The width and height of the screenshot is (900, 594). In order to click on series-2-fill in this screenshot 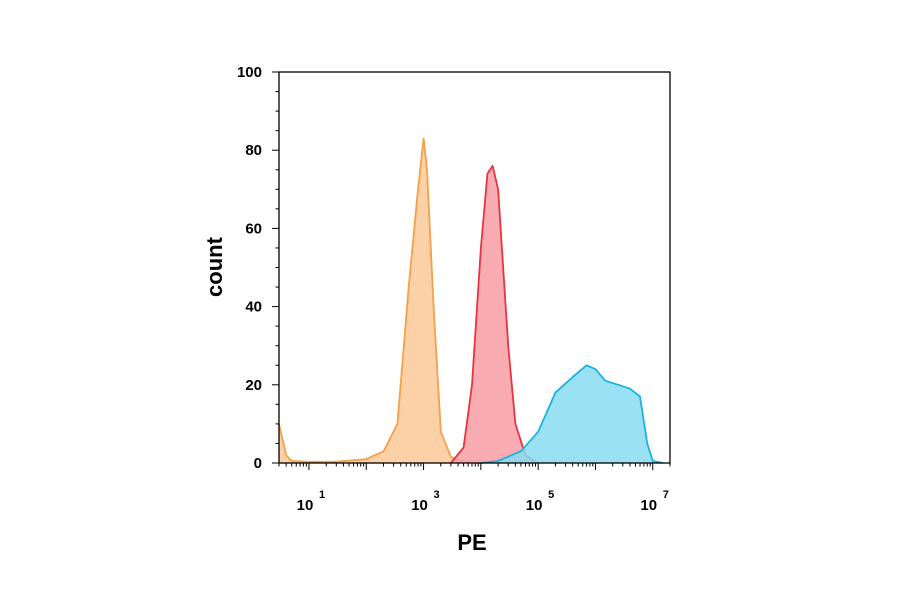, I will do `click(494, 314)`.